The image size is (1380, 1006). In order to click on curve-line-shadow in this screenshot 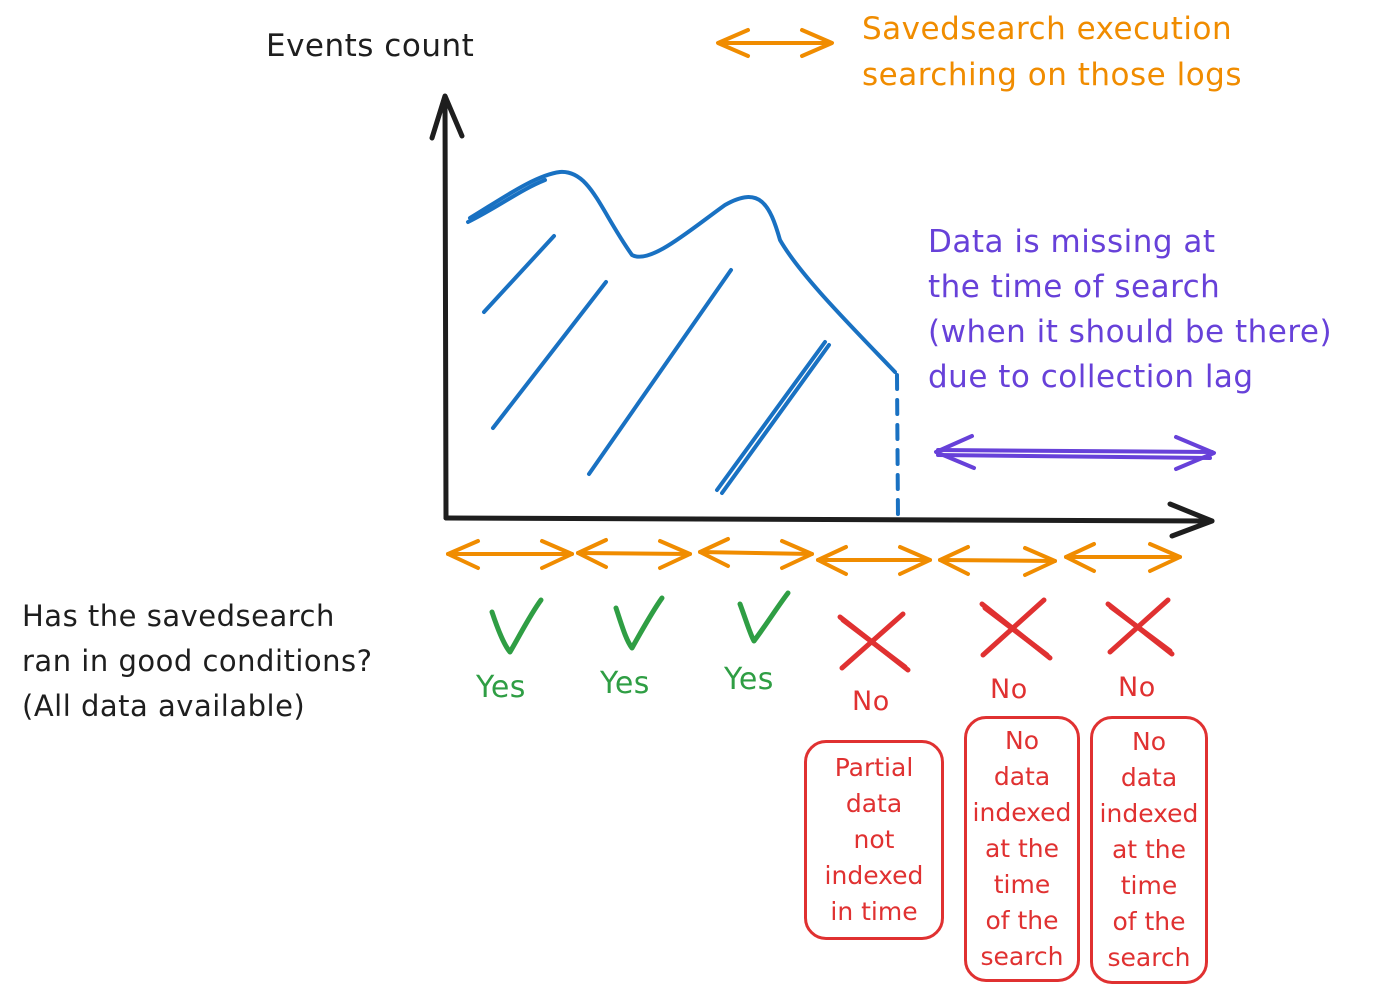, I will do `click(506, 201)`.